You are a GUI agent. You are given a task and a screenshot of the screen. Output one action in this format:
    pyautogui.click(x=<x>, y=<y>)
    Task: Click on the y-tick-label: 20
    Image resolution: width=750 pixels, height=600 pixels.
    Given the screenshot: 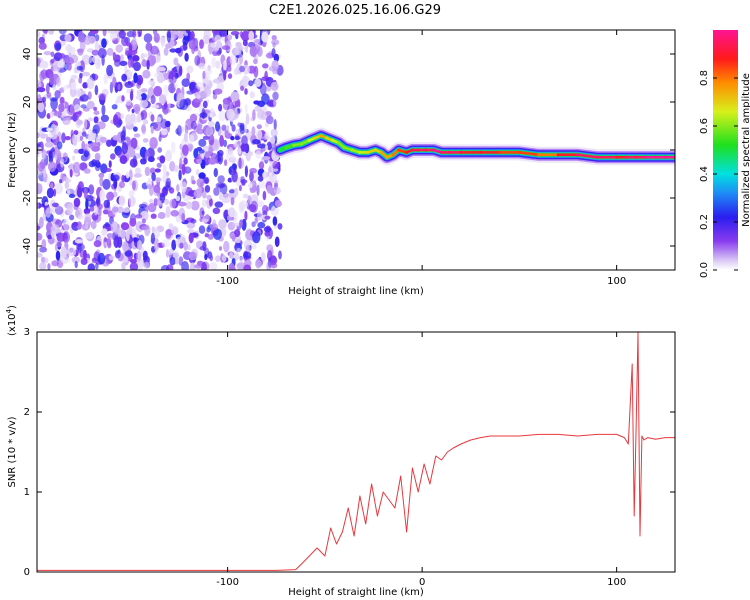 What is the action you would take?
    pyautogui.click(x=27, y=102)
    